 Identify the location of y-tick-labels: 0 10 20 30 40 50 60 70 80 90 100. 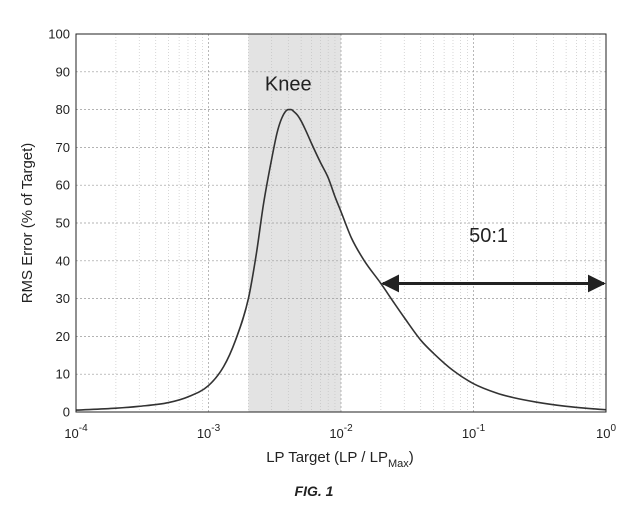
(59, 223).